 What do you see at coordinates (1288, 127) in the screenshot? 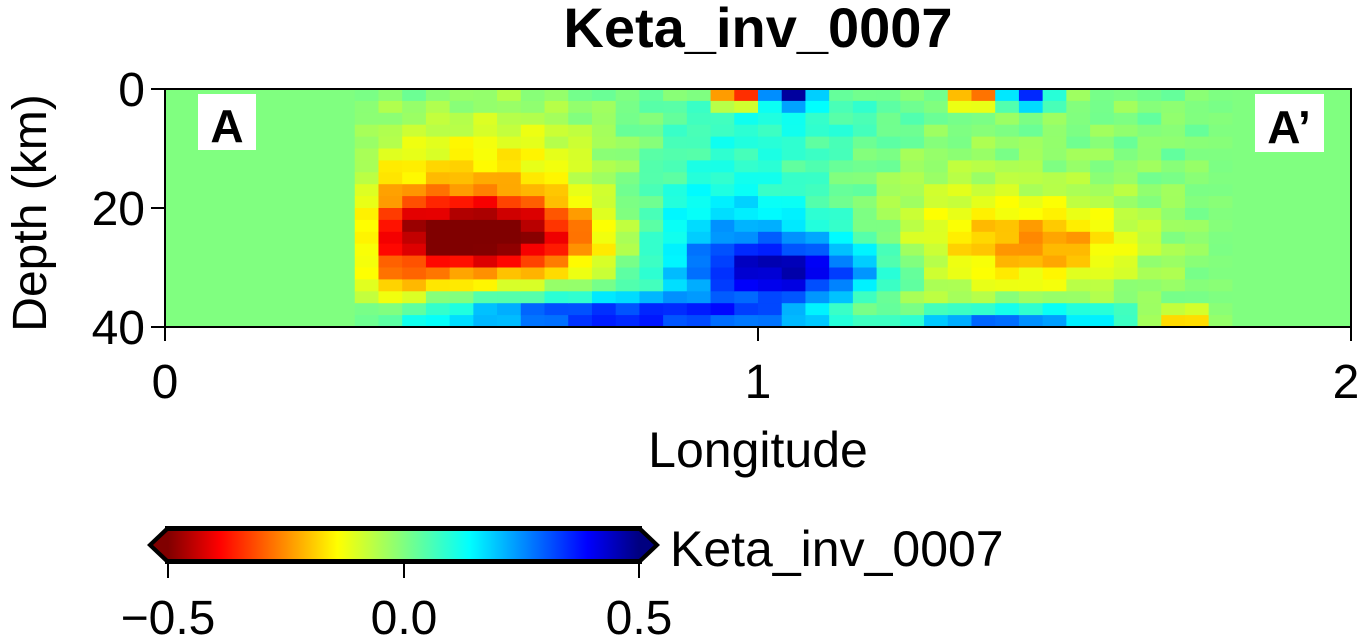
I see `profile-end-label: A’` at bounding box center [1288, 127].